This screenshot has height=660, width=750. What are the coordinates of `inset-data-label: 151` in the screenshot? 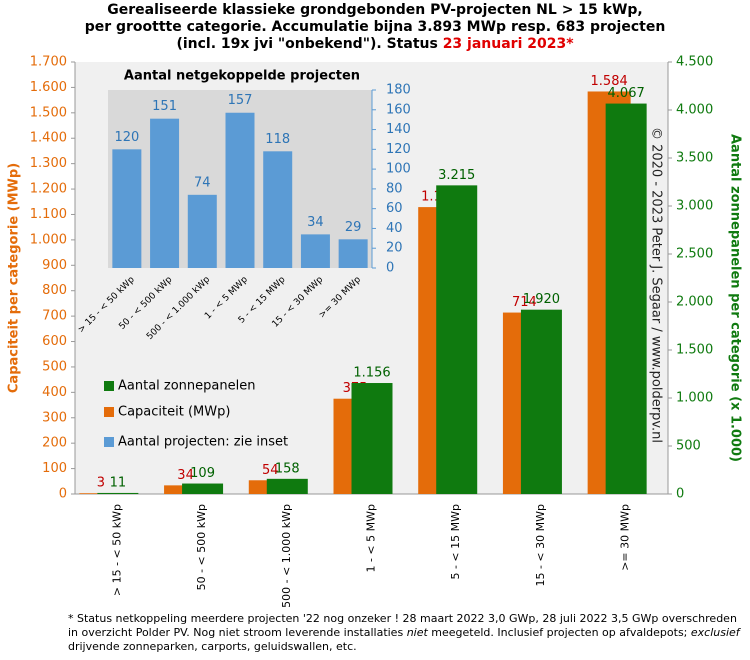 It's located at (164, 106).